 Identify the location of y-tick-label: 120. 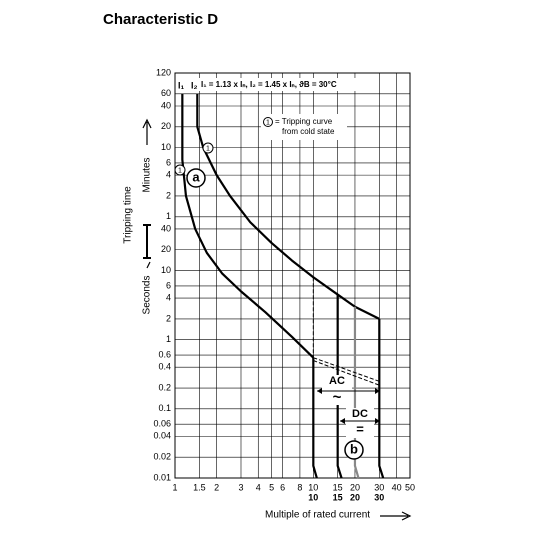
(163, 72).